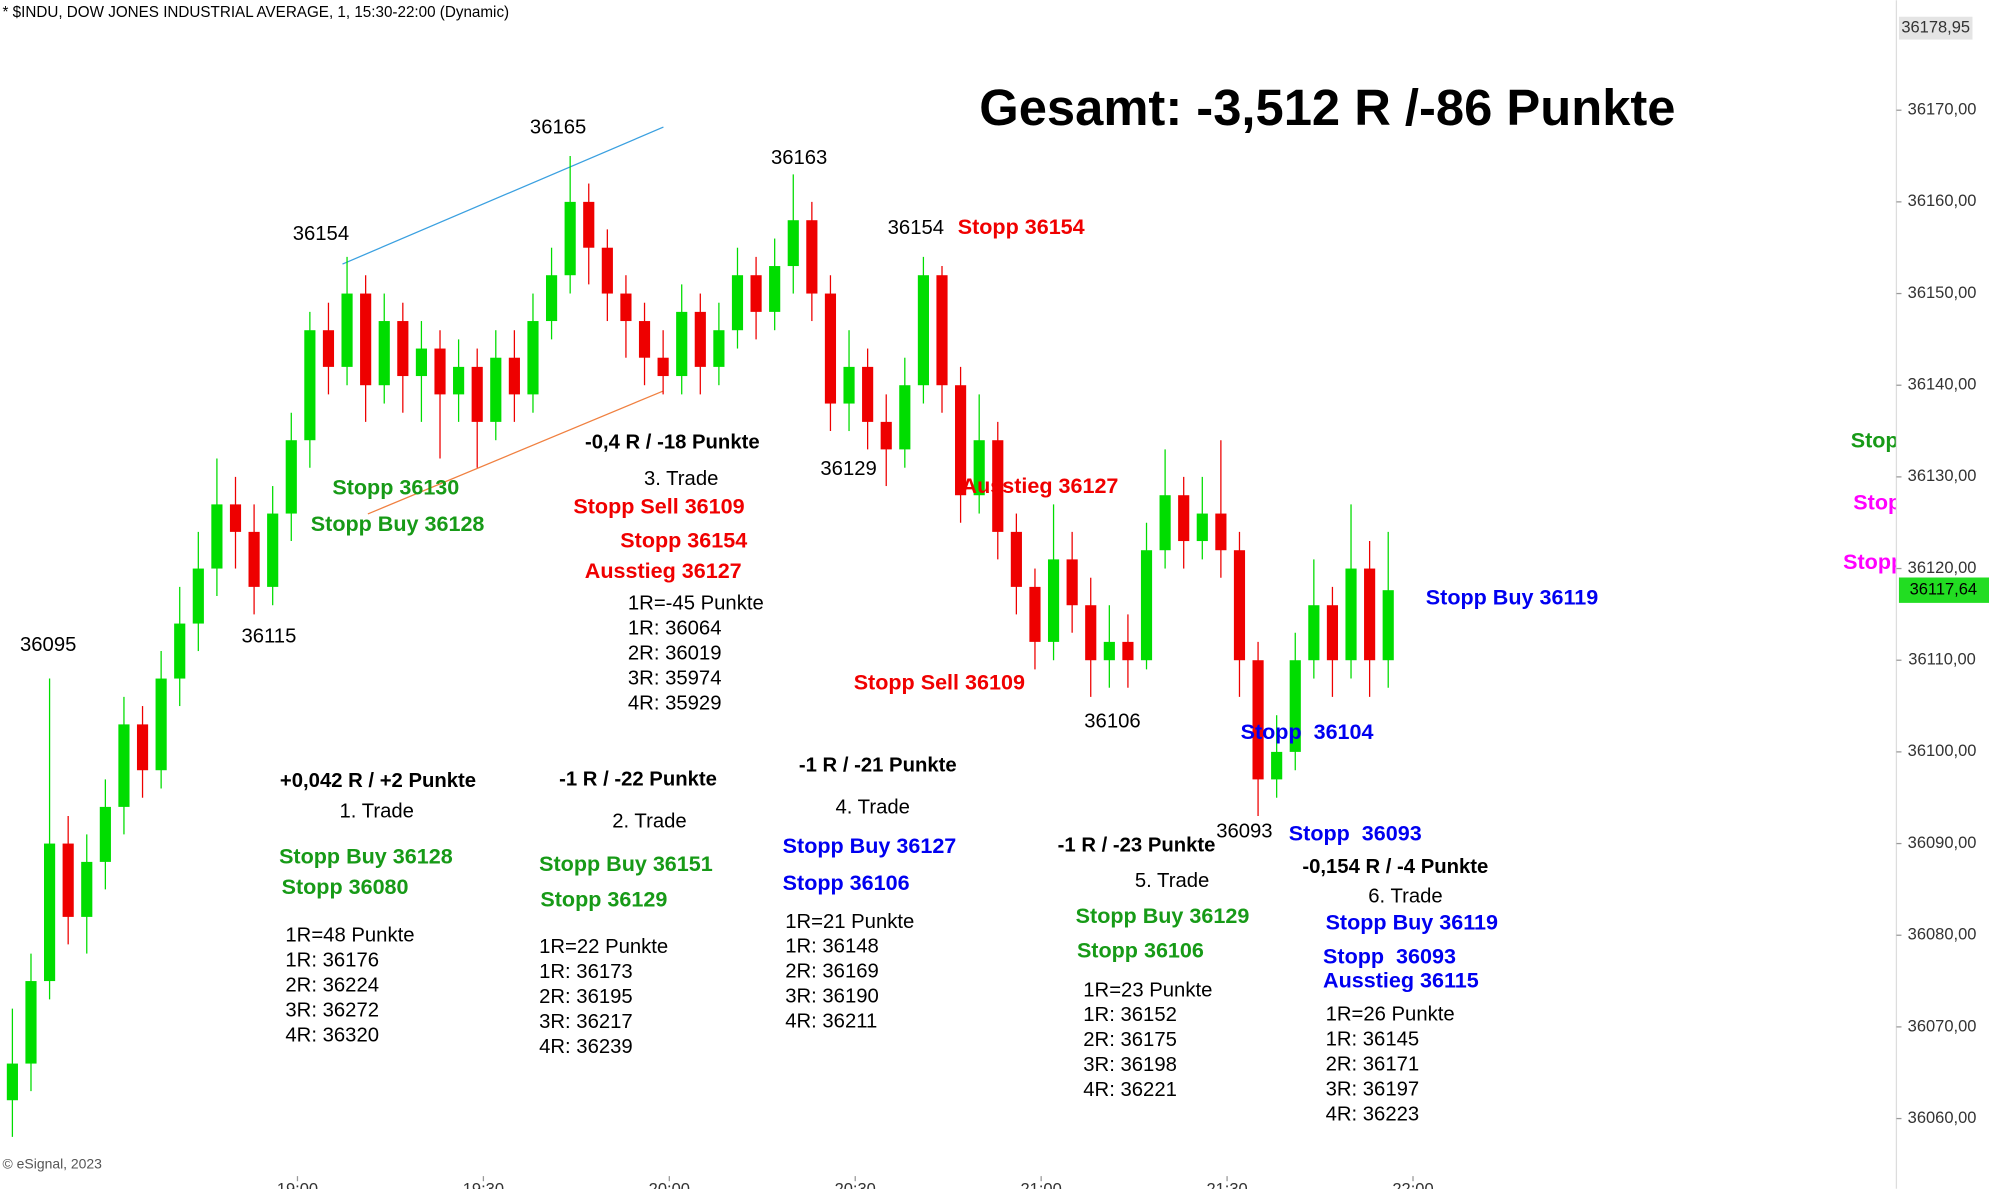  Describe the element at coordinates (672, 442) in the screenshot. I see `trade-result: -0,4 R / -18 Punkte` at that location.